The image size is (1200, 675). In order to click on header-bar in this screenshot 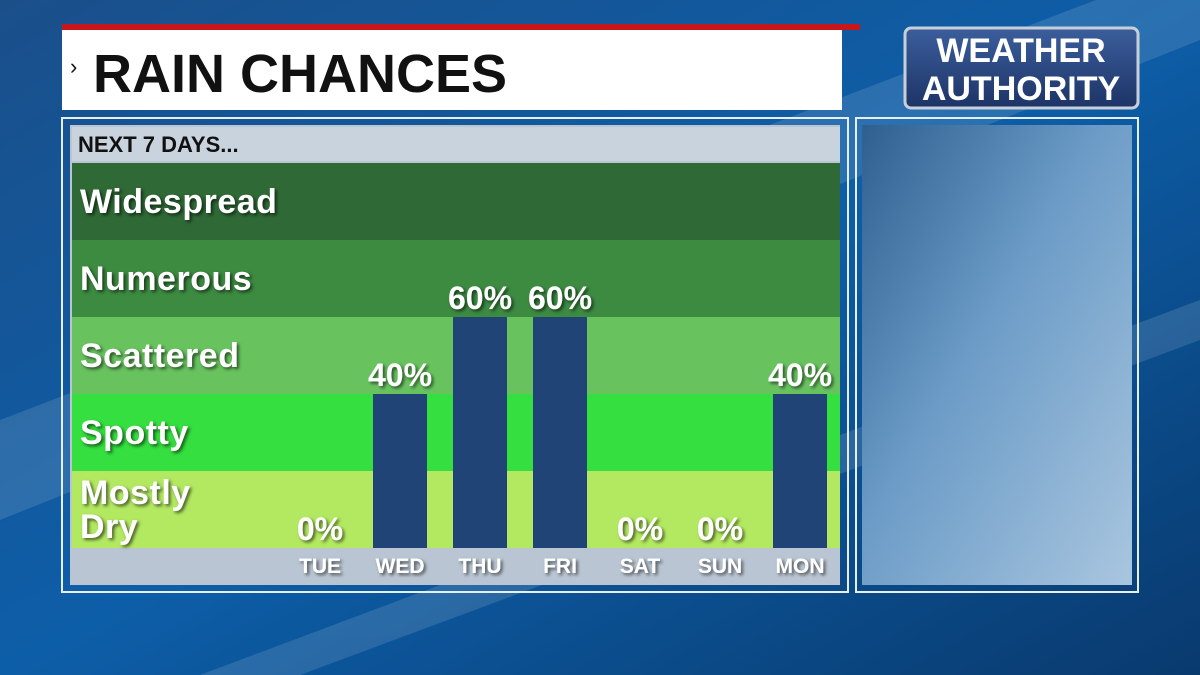, I will do `click(452, 70)`.